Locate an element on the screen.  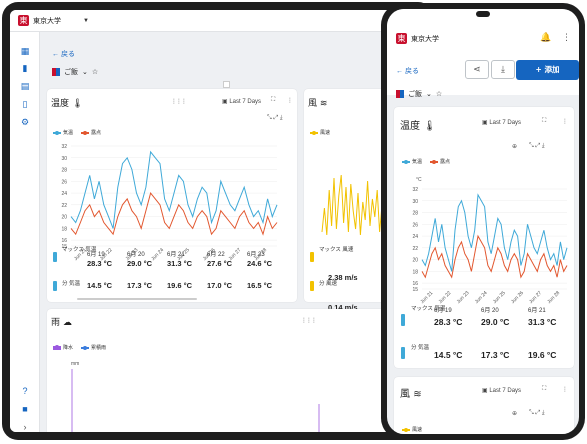
share-button: ⋖ is located at coordinates (477, 69).